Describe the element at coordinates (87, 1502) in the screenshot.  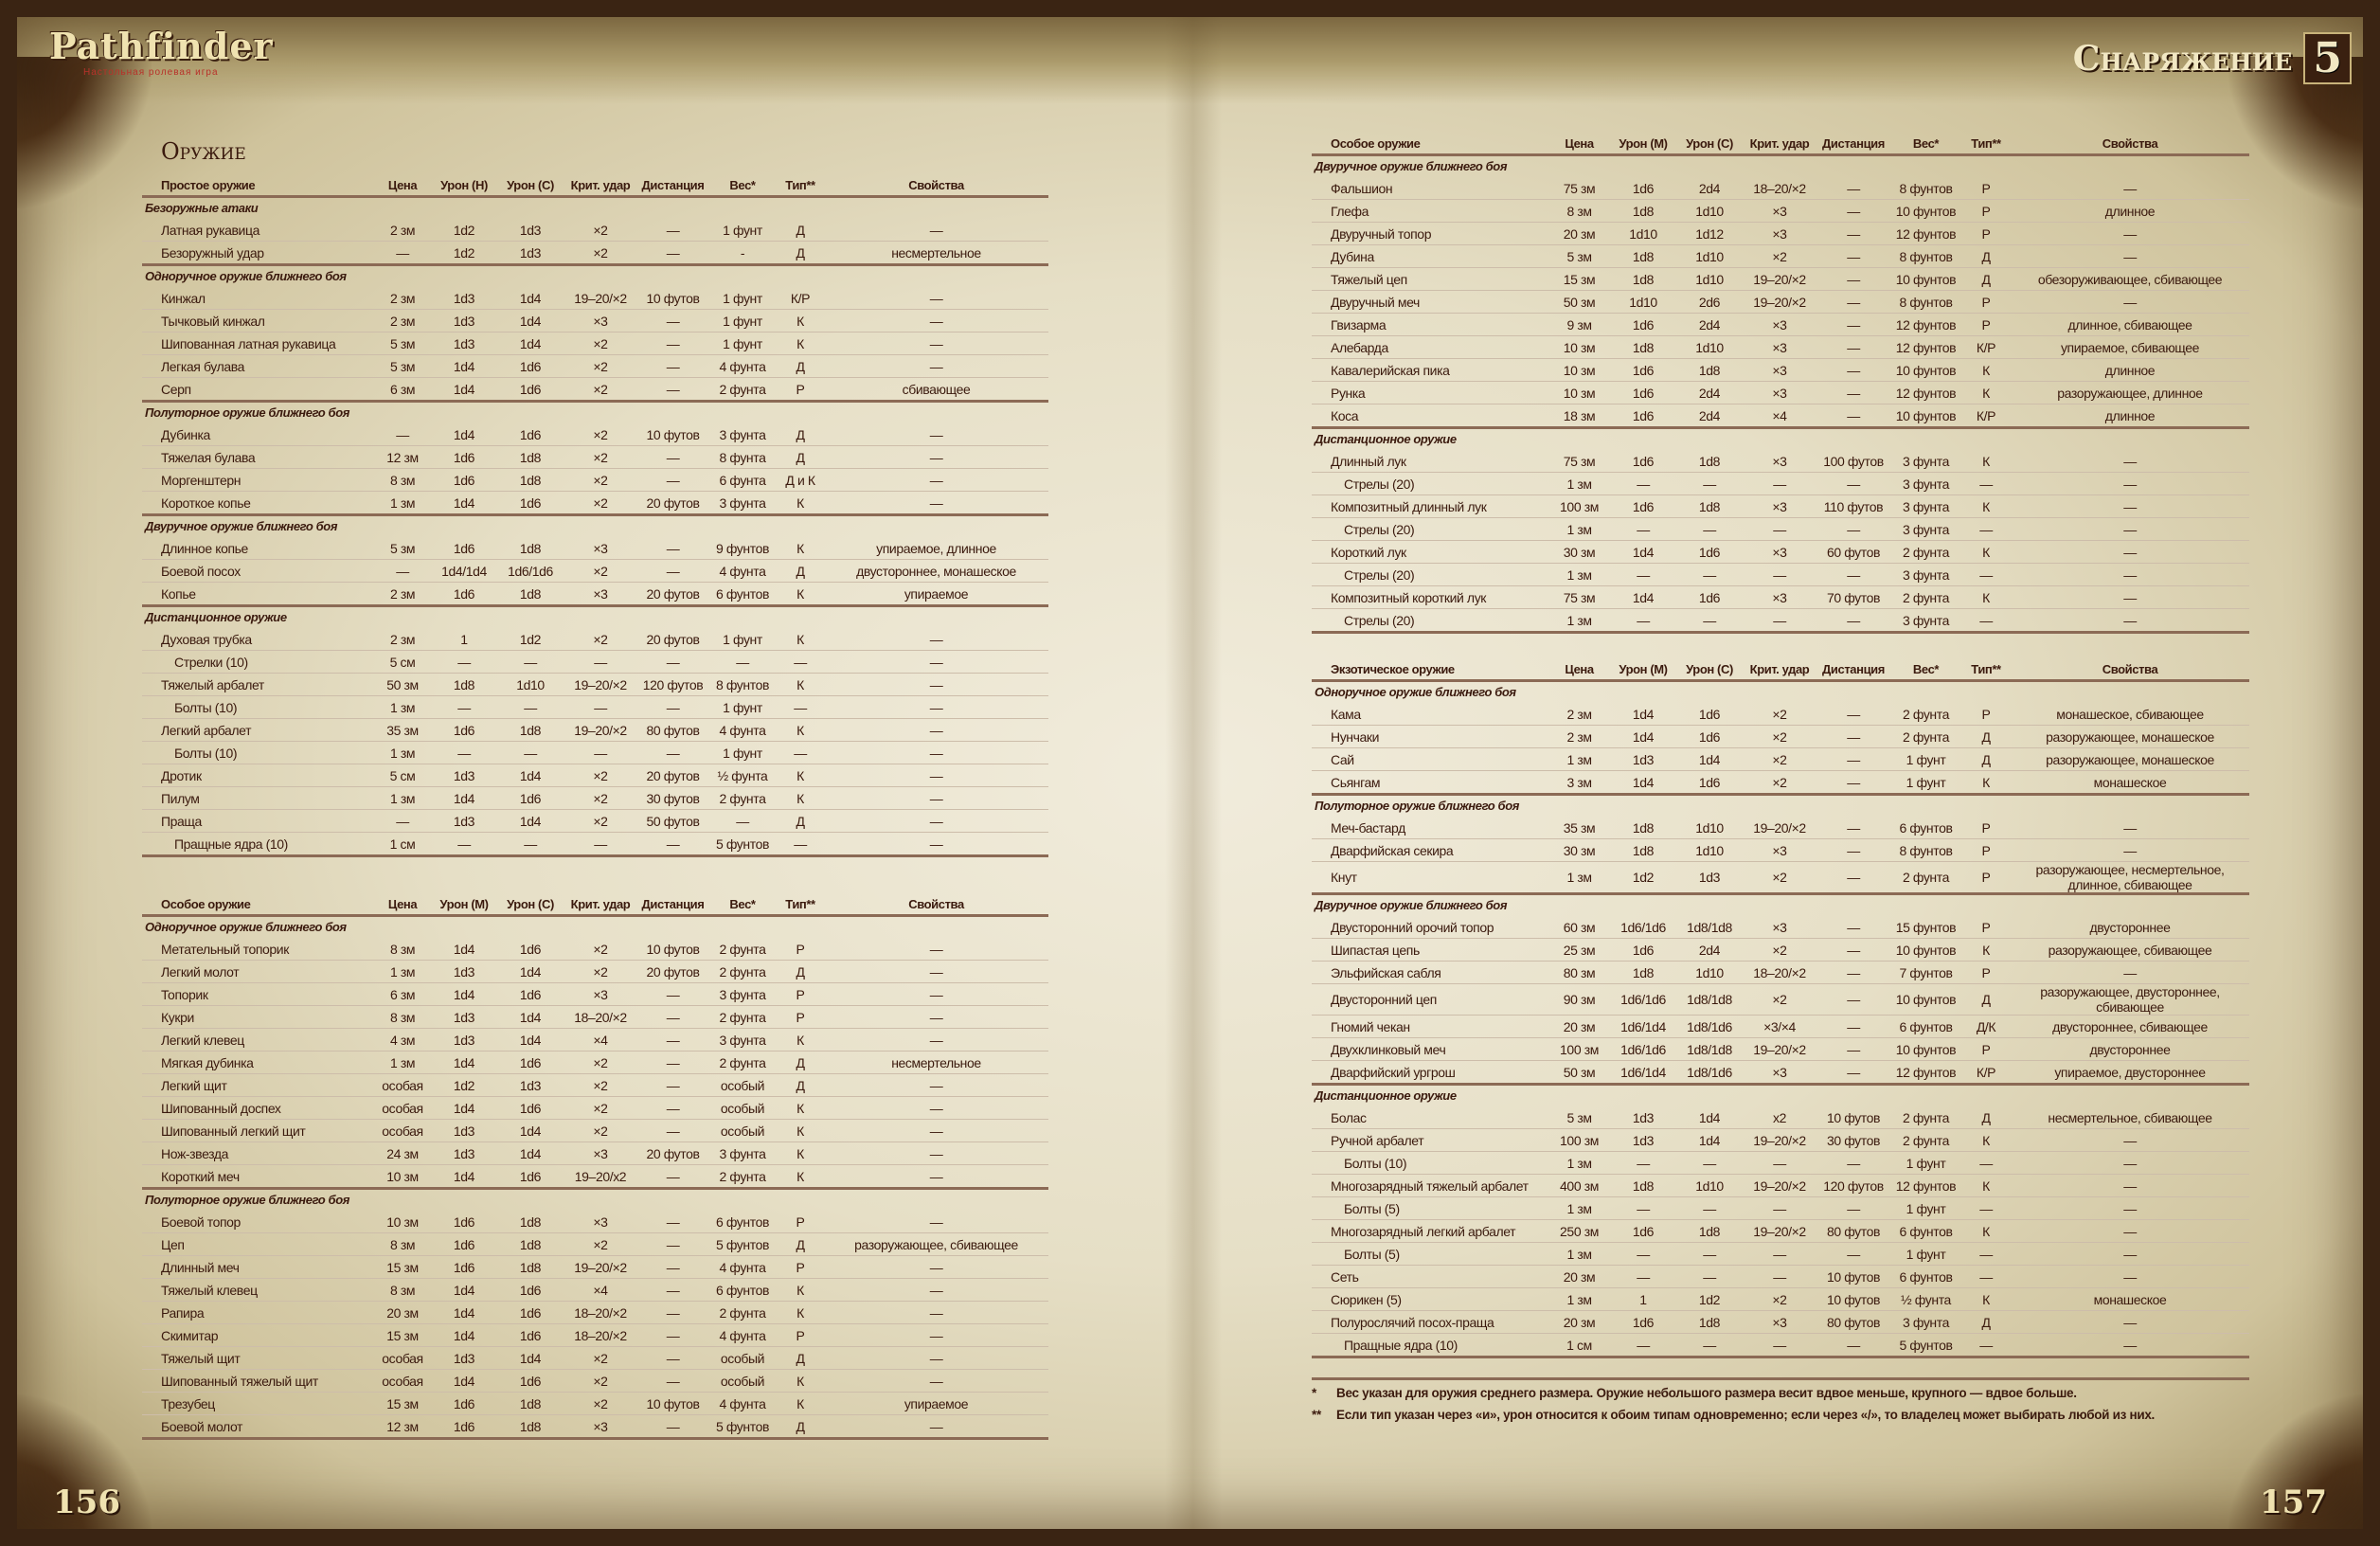
I see `page-number-left: 156` at that location.